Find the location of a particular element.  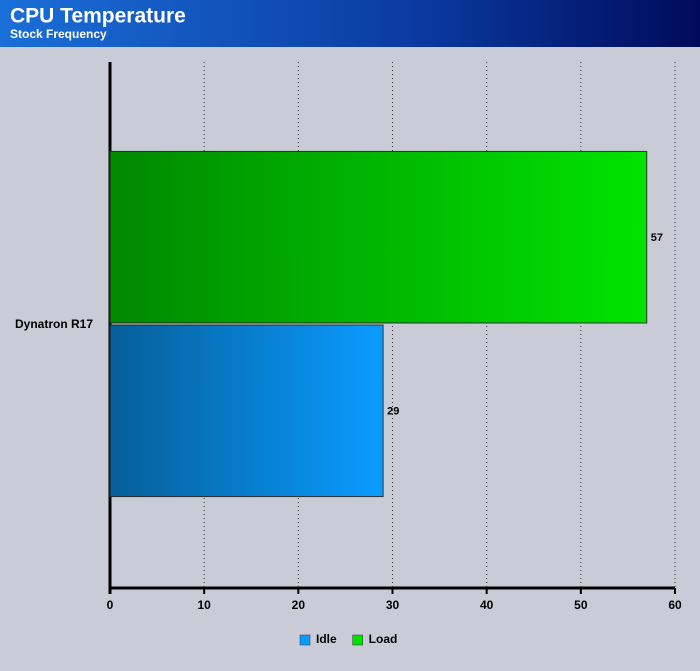

chart-subtitle: Stock Frequency is located at coordinates (58, 34).